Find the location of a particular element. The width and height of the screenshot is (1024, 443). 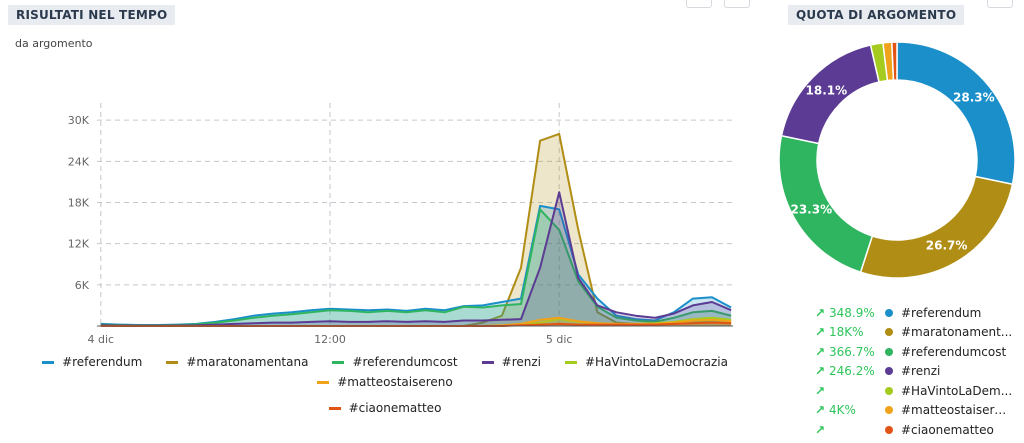

share-legend-row: ↗ #ciaonematteo is located at coordinates (917, 430).